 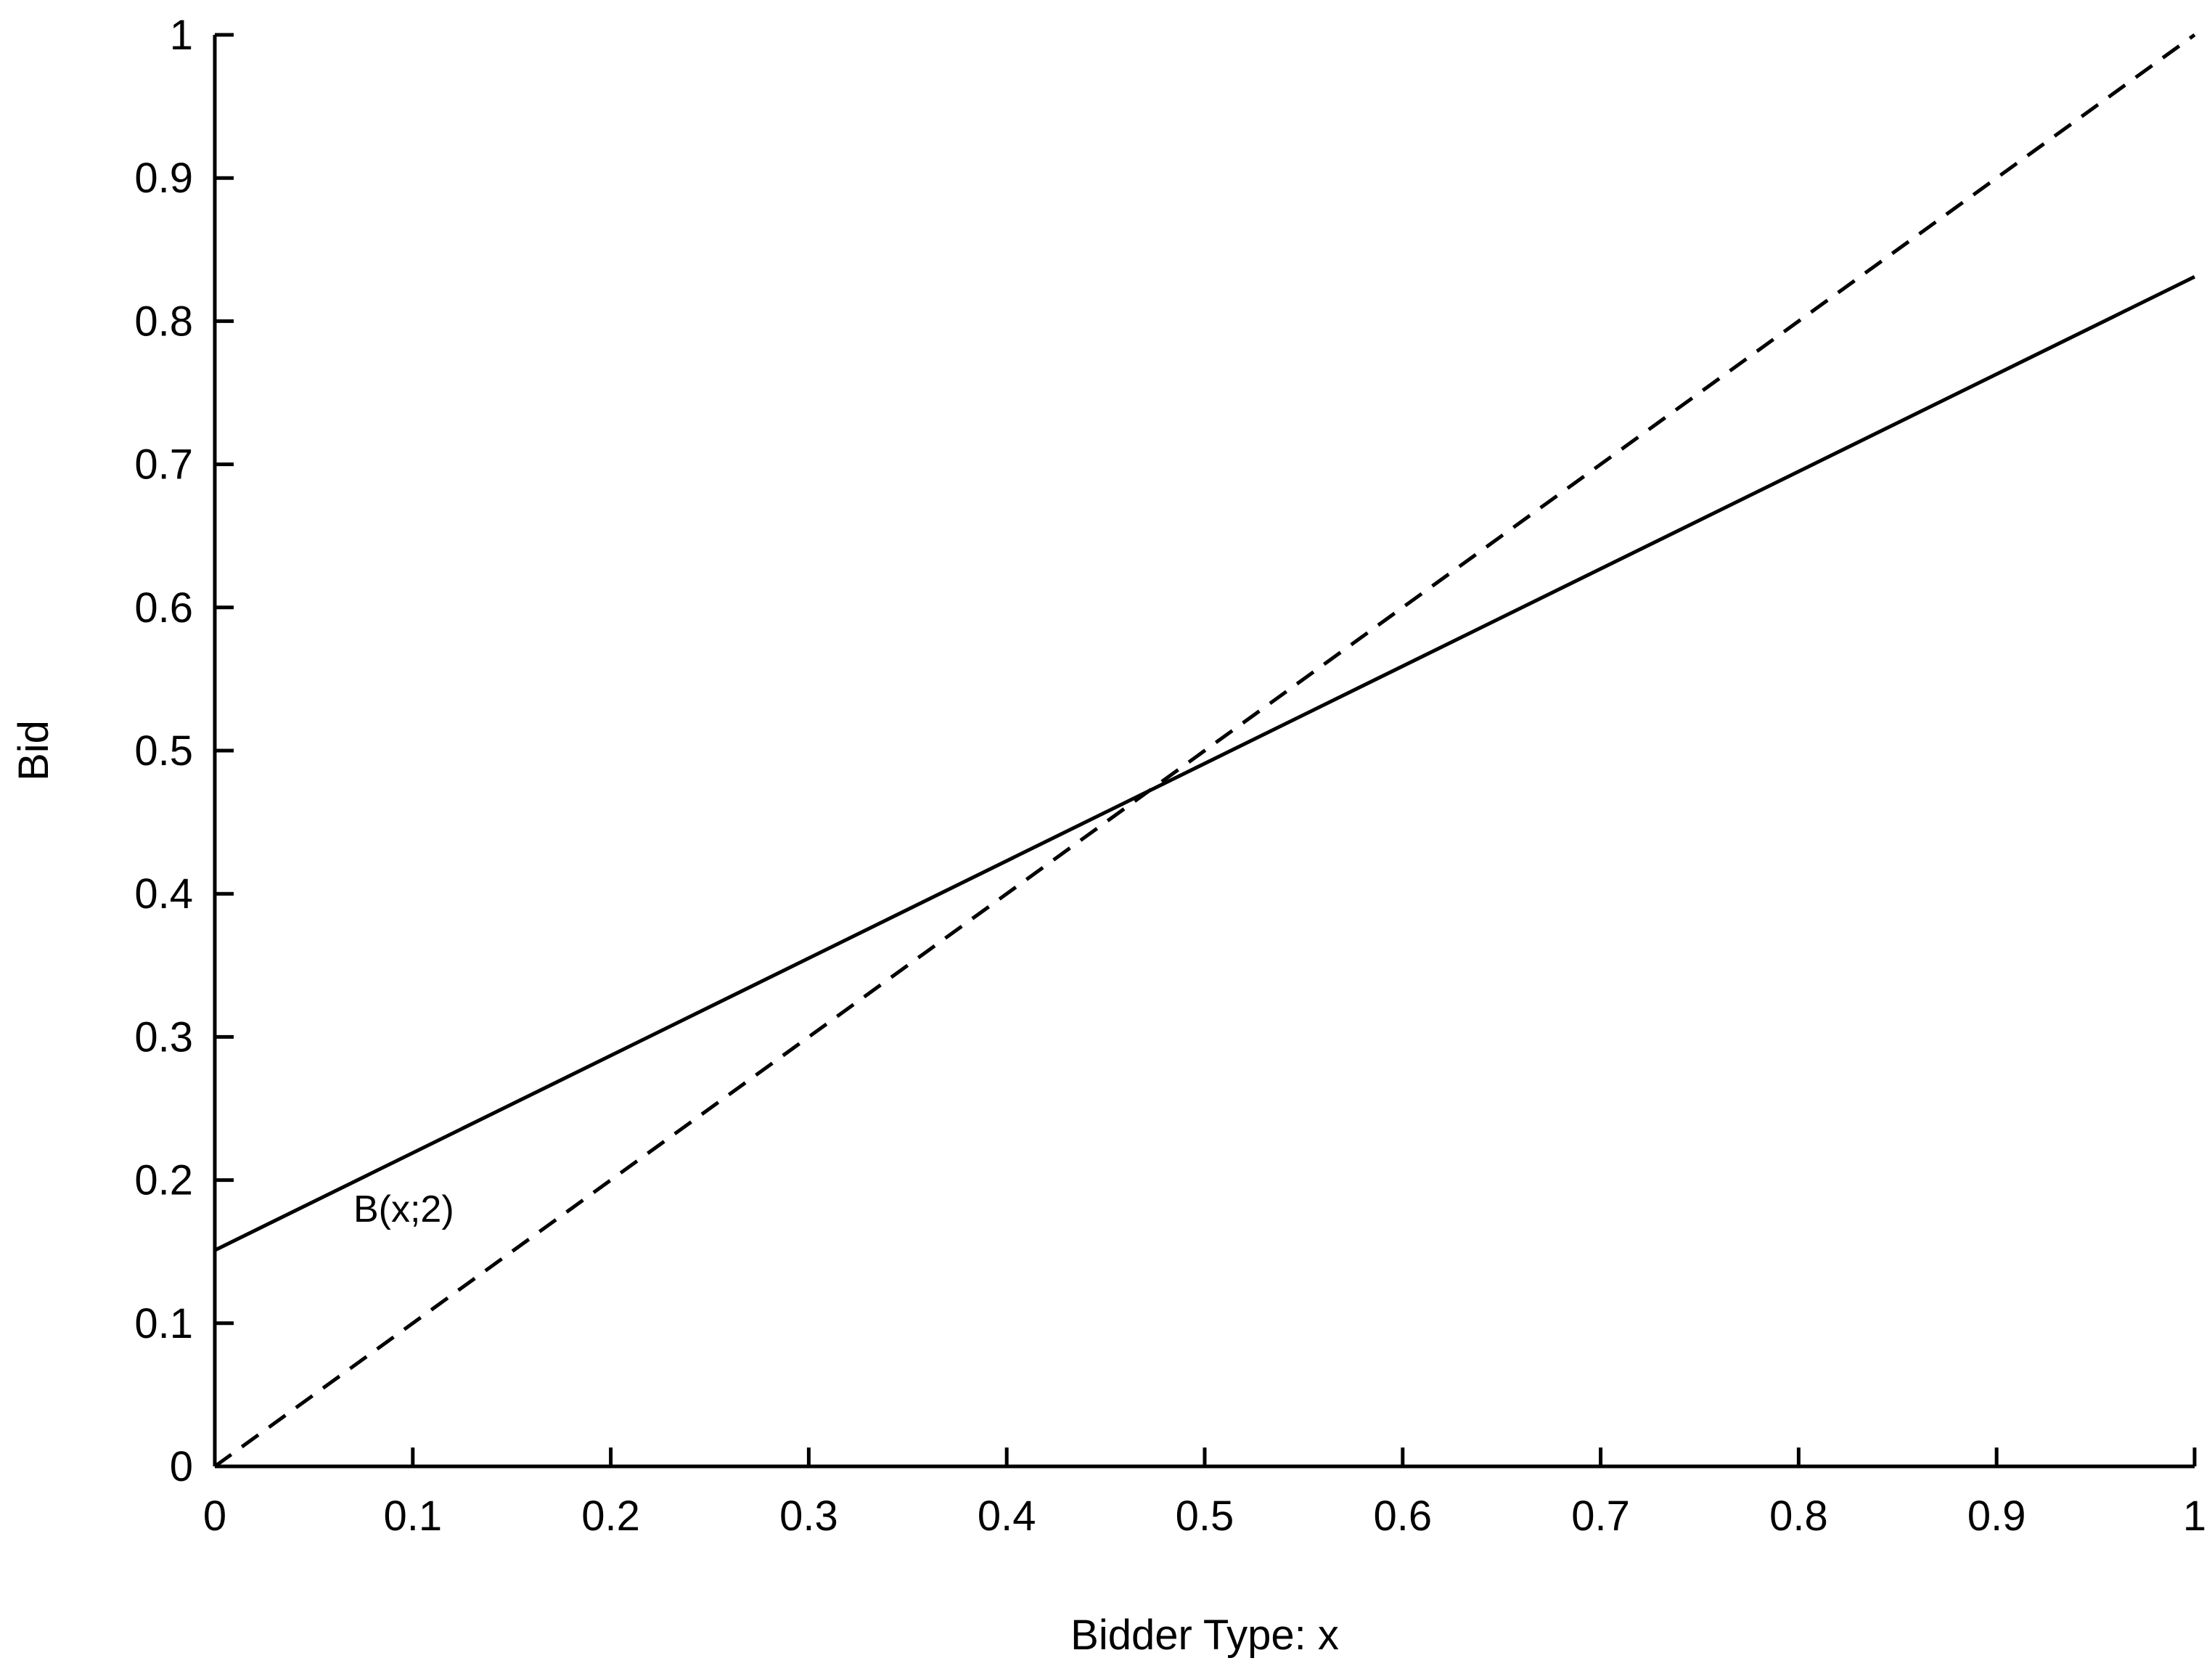 What do you see at coordinates (2194, 1516) in the screenshot?
I see `x-tick-label: 1` at bounding box center [2194, 1516].